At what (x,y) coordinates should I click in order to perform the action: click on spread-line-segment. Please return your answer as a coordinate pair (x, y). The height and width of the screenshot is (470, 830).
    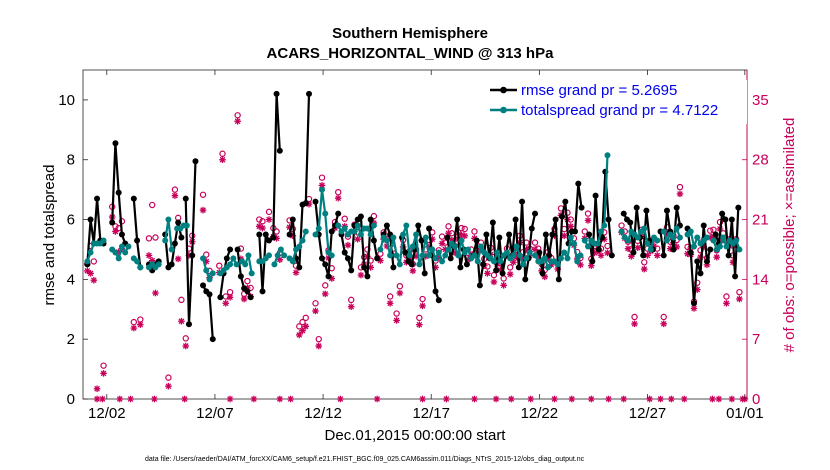
    Looking at the image, I should click on (207, 269).